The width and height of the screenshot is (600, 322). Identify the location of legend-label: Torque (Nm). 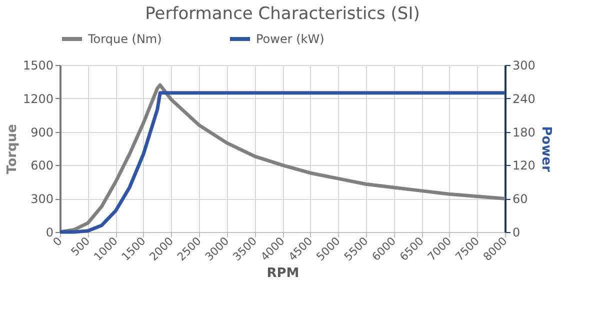
(124, 39).